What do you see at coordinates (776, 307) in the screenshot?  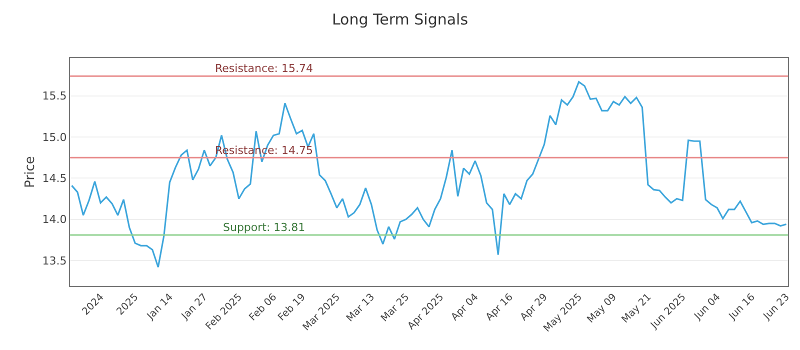 I see `x-tick-label: Jun 23` at bounding box center [776, 307].